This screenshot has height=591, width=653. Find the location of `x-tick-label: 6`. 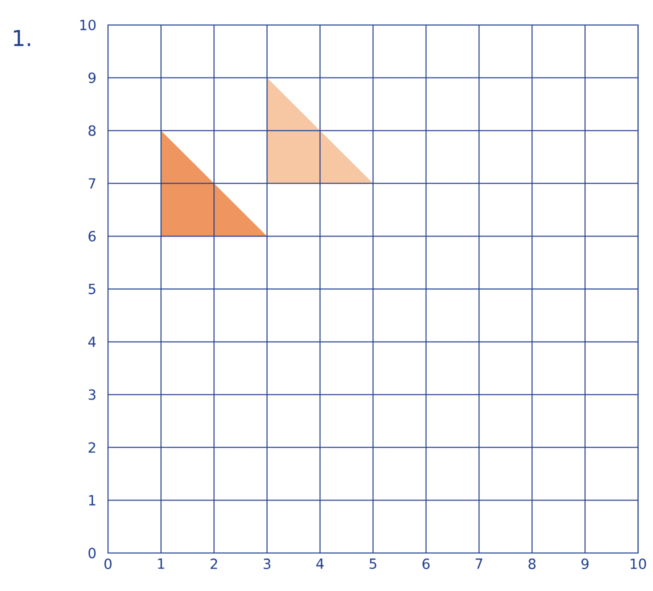

x-tick-label: 6 is located at coordinates (426, 564).